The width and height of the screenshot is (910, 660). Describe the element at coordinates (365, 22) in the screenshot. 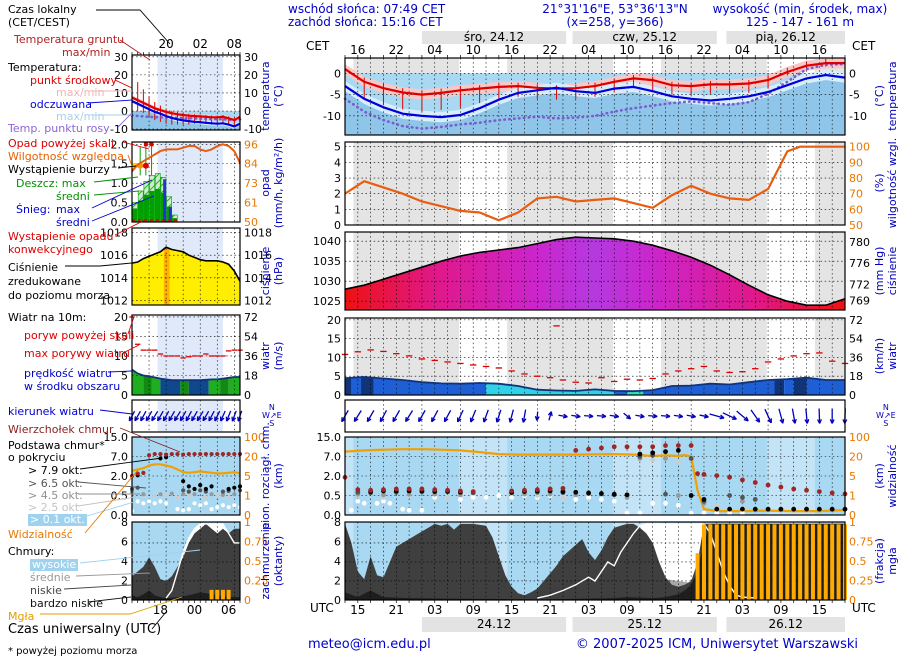

I see `sunset-text: zachód słońca: 15:16 CET` at that location.